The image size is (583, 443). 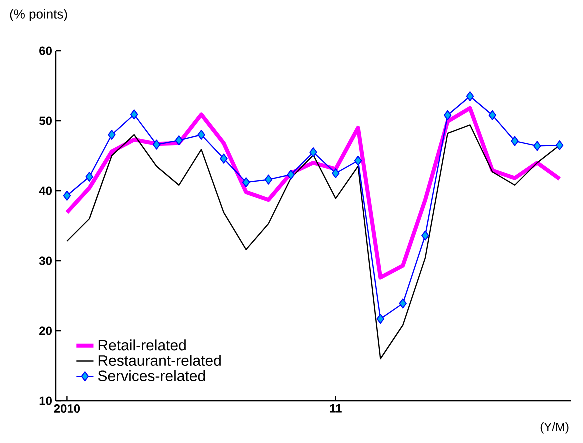 I want to click on y-tick-label: 40, so click(x=45, y=191).